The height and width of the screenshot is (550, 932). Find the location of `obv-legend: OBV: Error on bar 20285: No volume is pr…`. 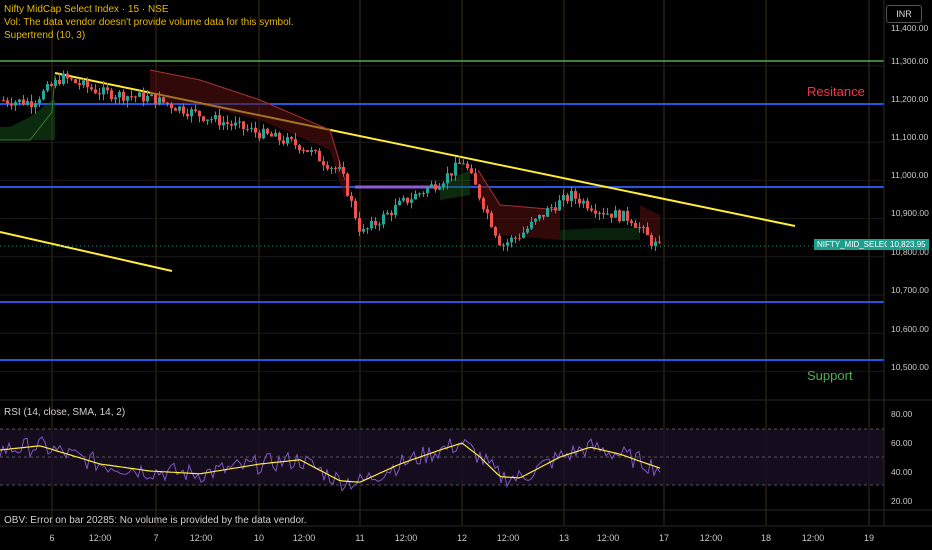

obv-legend: OBV: Error on bar 20285: No volume is pr… is located at coordinates (155, 520).